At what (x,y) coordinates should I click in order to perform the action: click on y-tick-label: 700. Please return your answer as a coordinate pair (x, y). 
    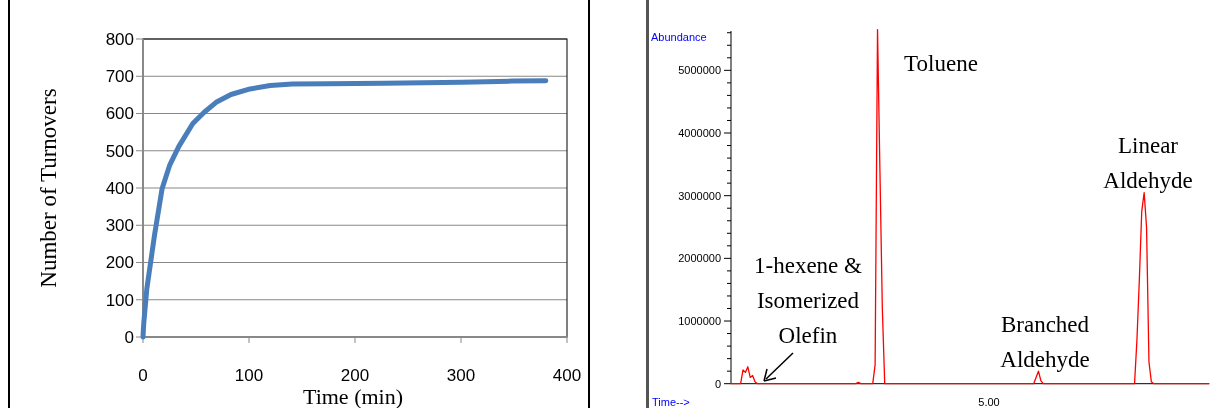
    Looking at the image, I should click on (119, 77).